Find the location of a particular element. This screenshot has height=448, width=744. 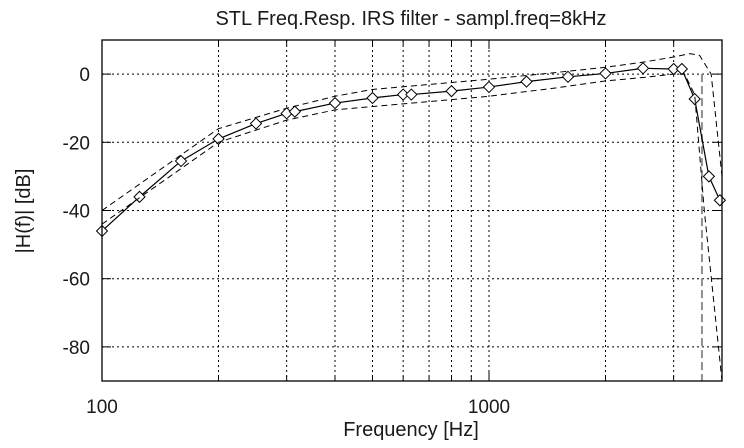

y-tick-label: -60 is located at coordinates (76, 280).